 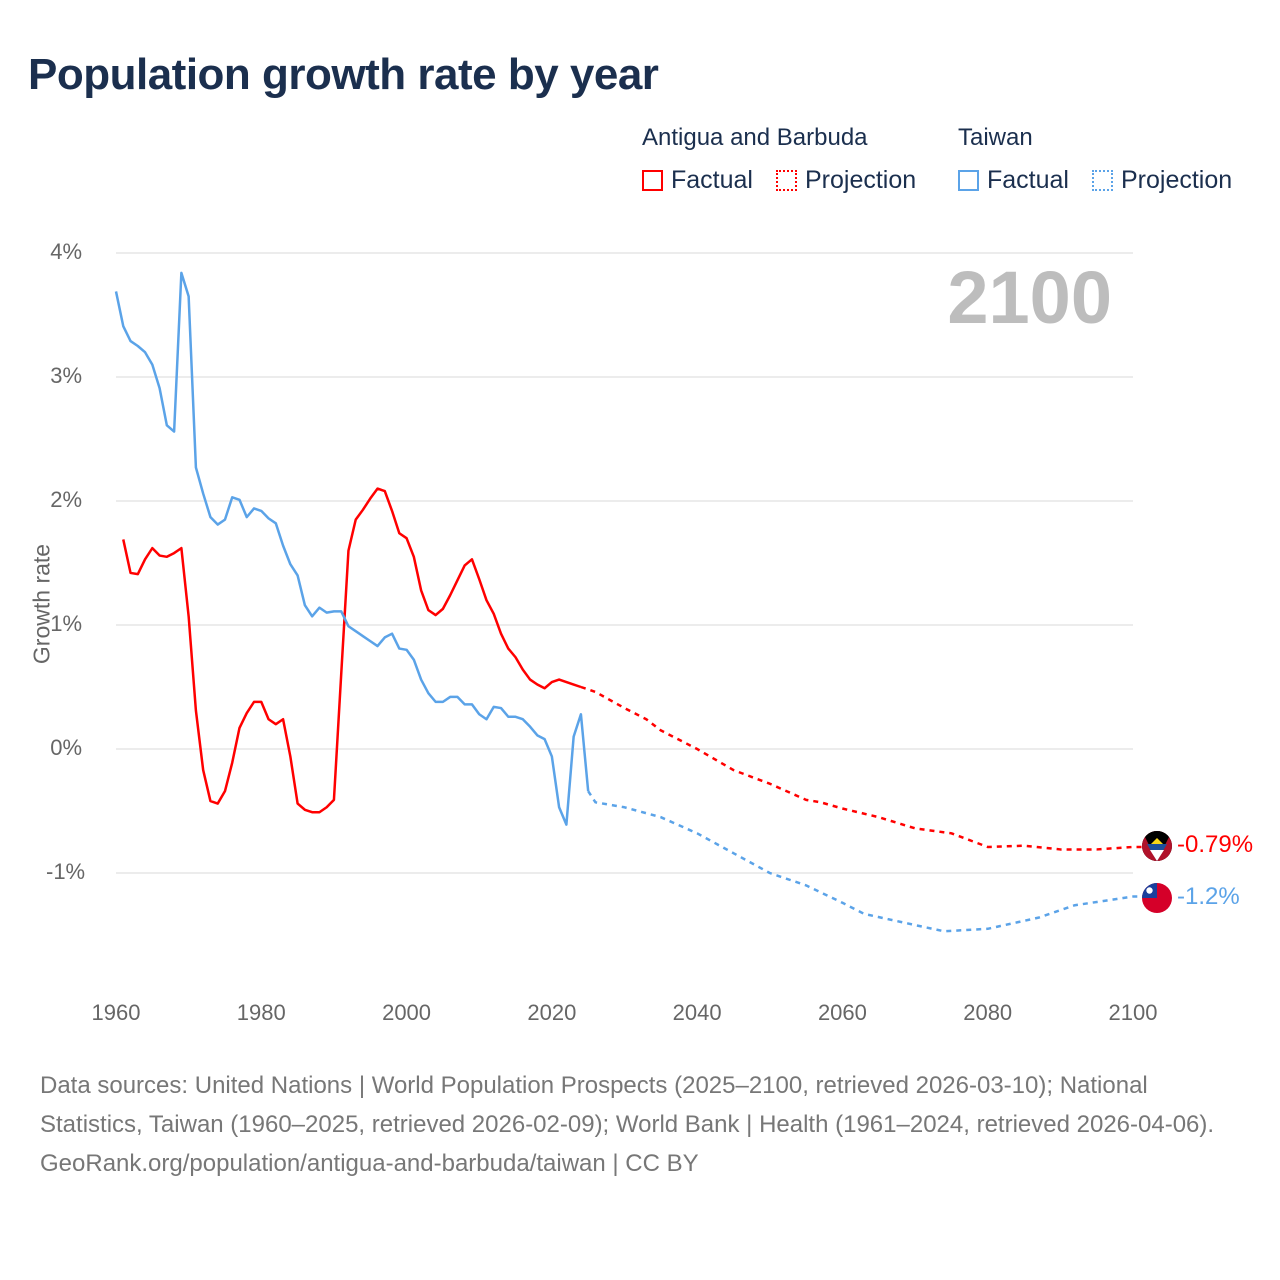 What do you see at coordinates (1157, 846) in the screenshot?
I see `antigua-flag-icon` at bounding box center [1157, 846].